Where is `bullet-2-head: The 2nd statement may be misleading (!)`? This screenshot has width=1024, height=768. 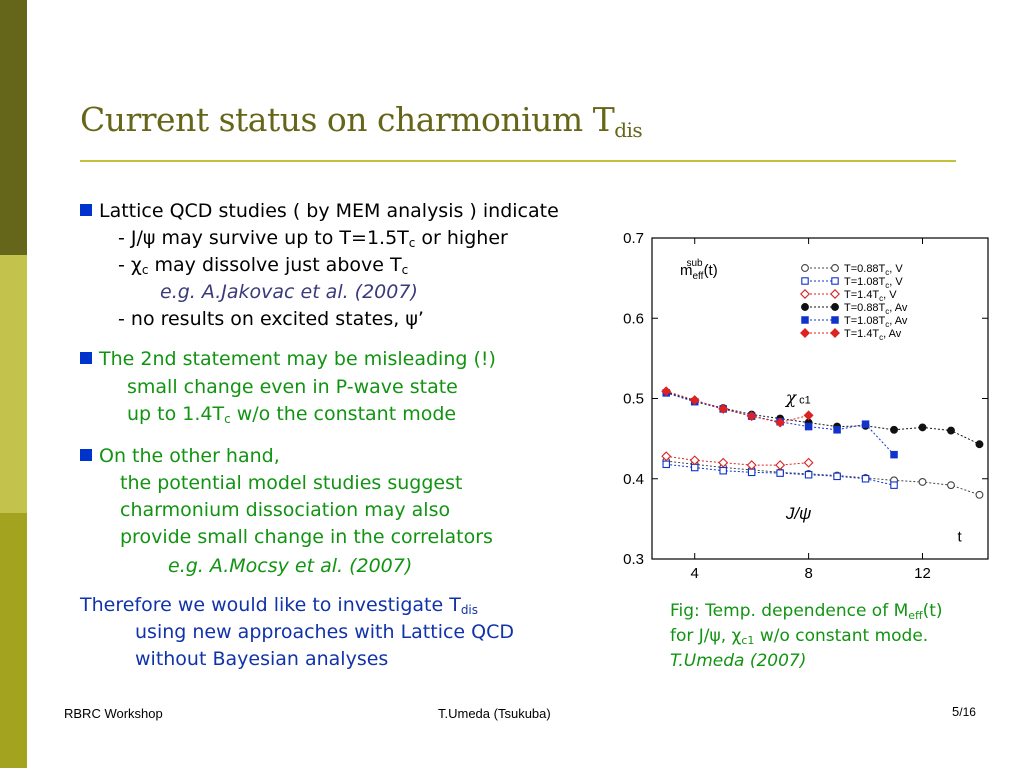 bullet-2-head: The 2nd statement may be misleading (!) is located at coordinates (288, 359).